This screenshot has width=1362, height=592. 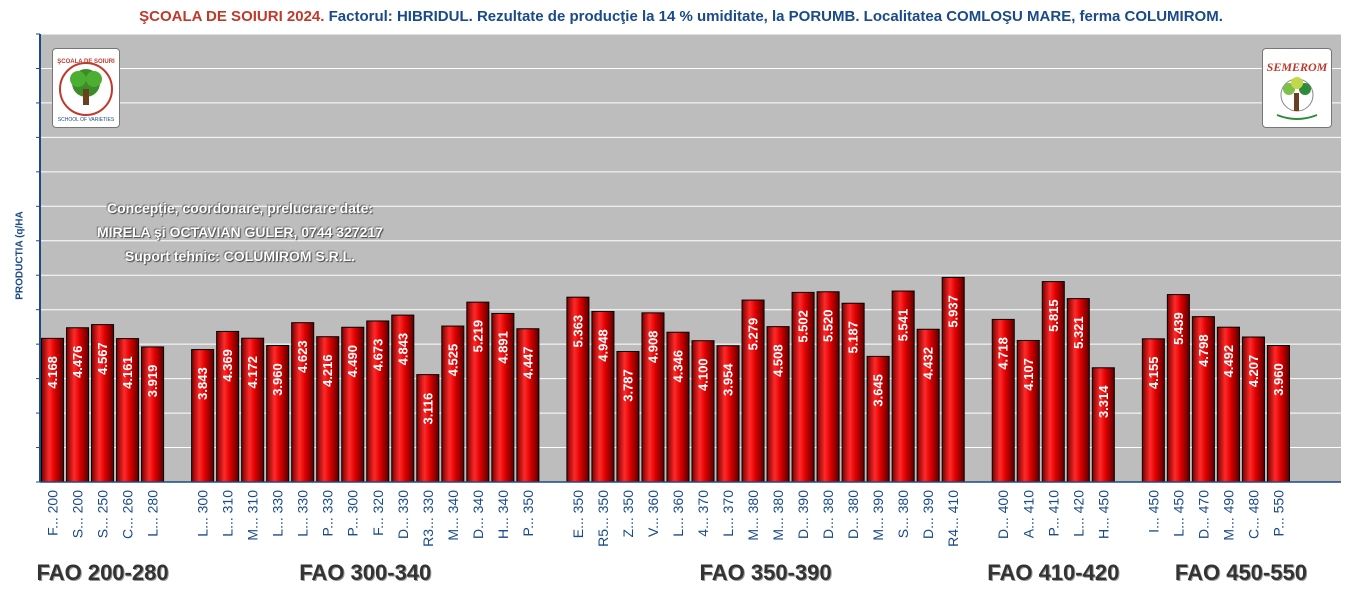 What do you see at coordinates (478, 514) in the screenshot?
I see `x-tick-label: D... 340` at bounding box center [478, 514].